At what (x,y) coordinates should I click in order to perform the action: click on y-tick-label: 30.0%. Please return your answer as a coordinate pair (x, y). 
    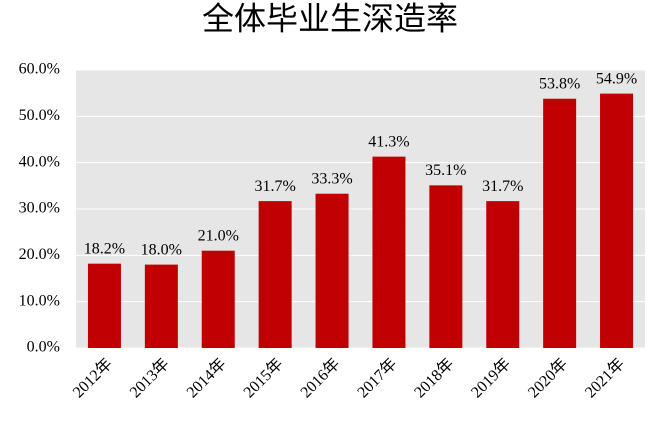
    Looking at the image, I should click on (39, 208).